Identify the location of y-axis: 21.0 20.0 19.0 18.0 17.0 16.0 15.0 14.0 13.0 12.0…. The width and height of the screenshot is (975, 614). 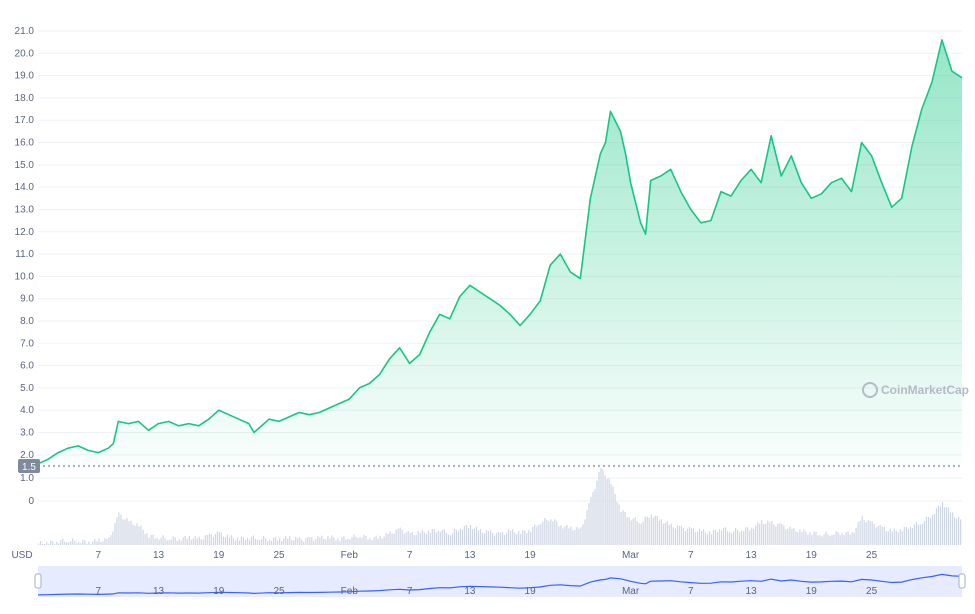
(25, 266).